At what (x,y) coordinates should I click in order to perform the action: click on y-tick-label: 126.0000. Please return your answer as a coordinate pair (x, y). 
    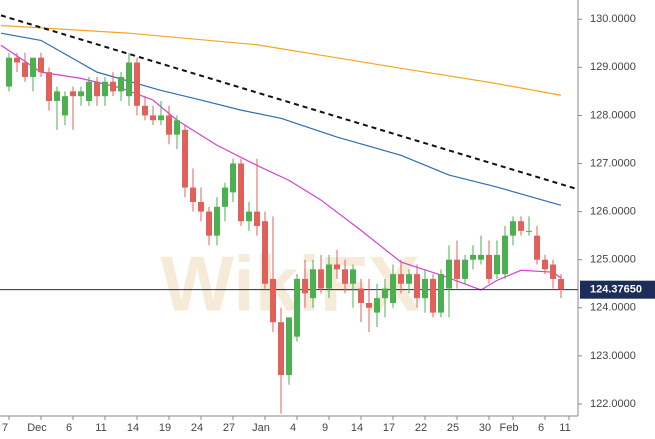
    Looking at the image, I should click on (613, 212).